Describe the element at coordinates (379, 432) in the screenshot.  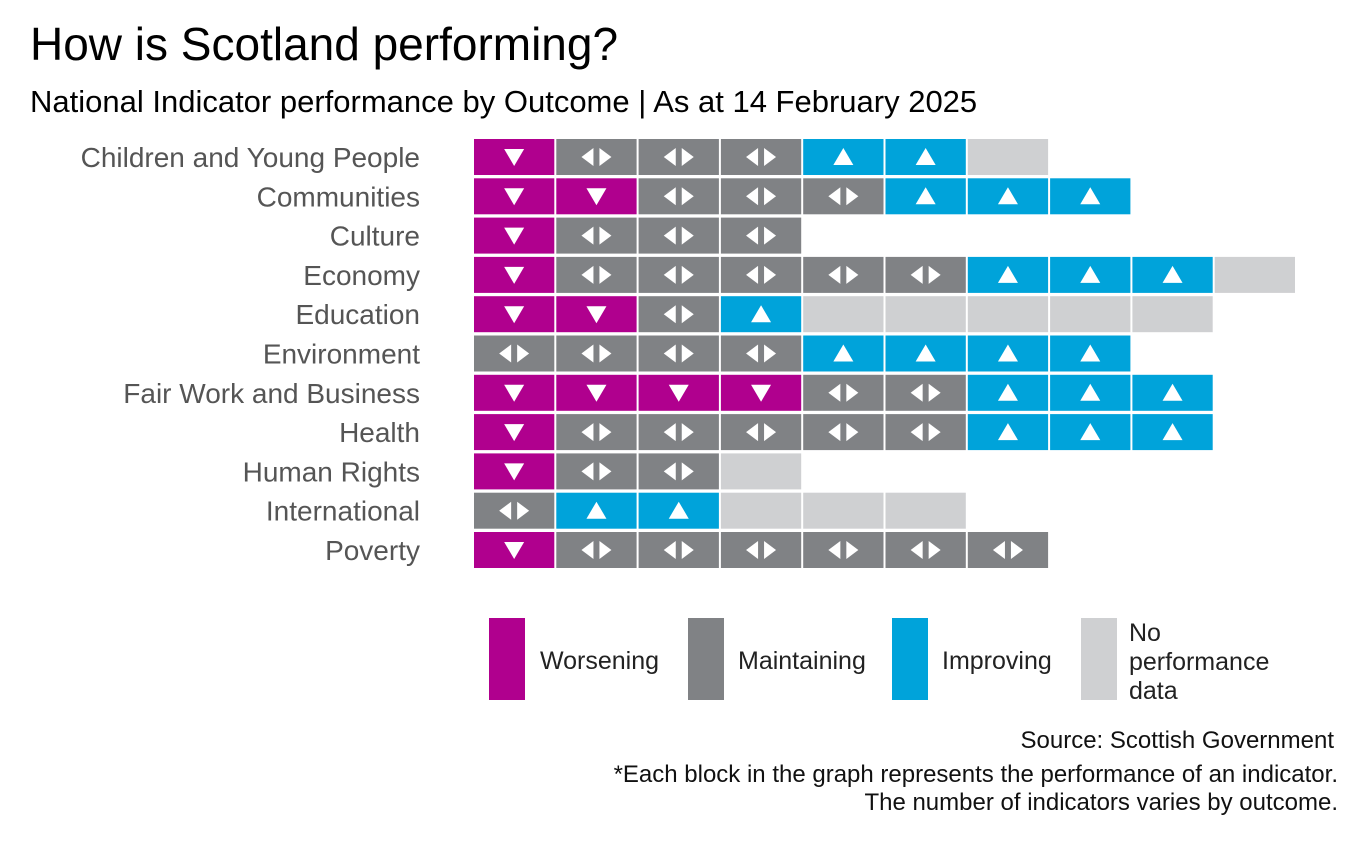
I see `category-label: Health` at that location.